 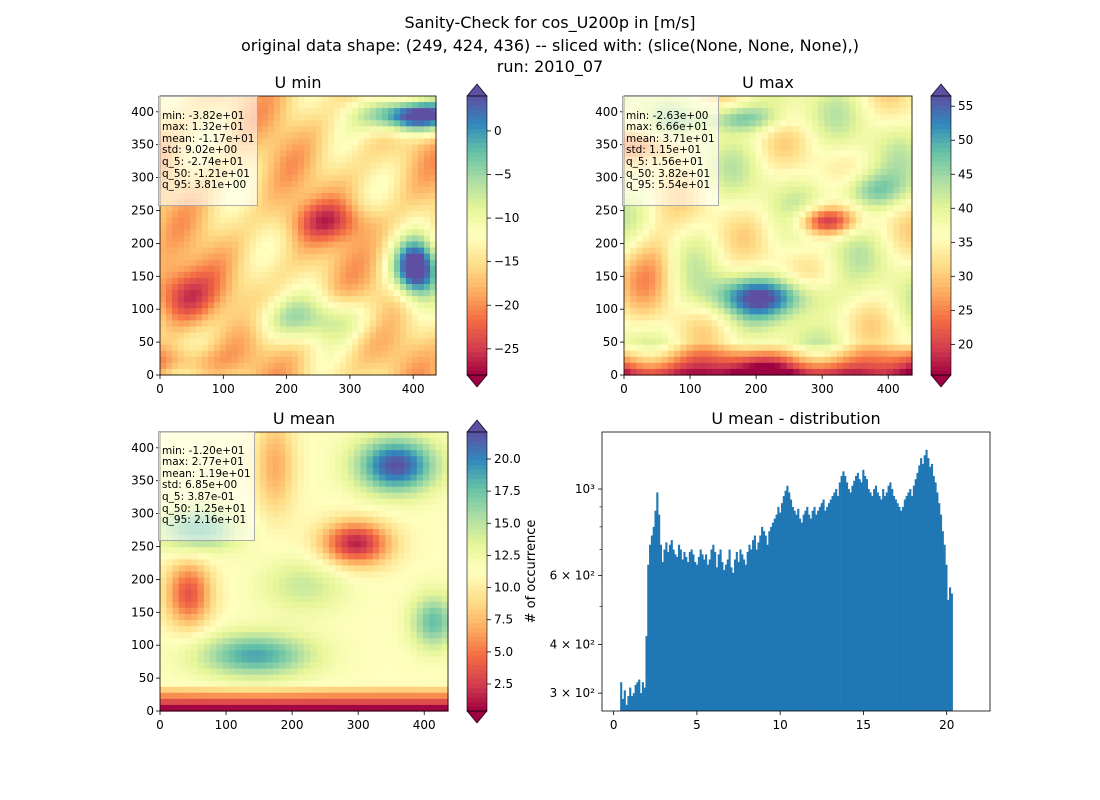 I want to click on panel-title: U min, so click(x=298, y=82).